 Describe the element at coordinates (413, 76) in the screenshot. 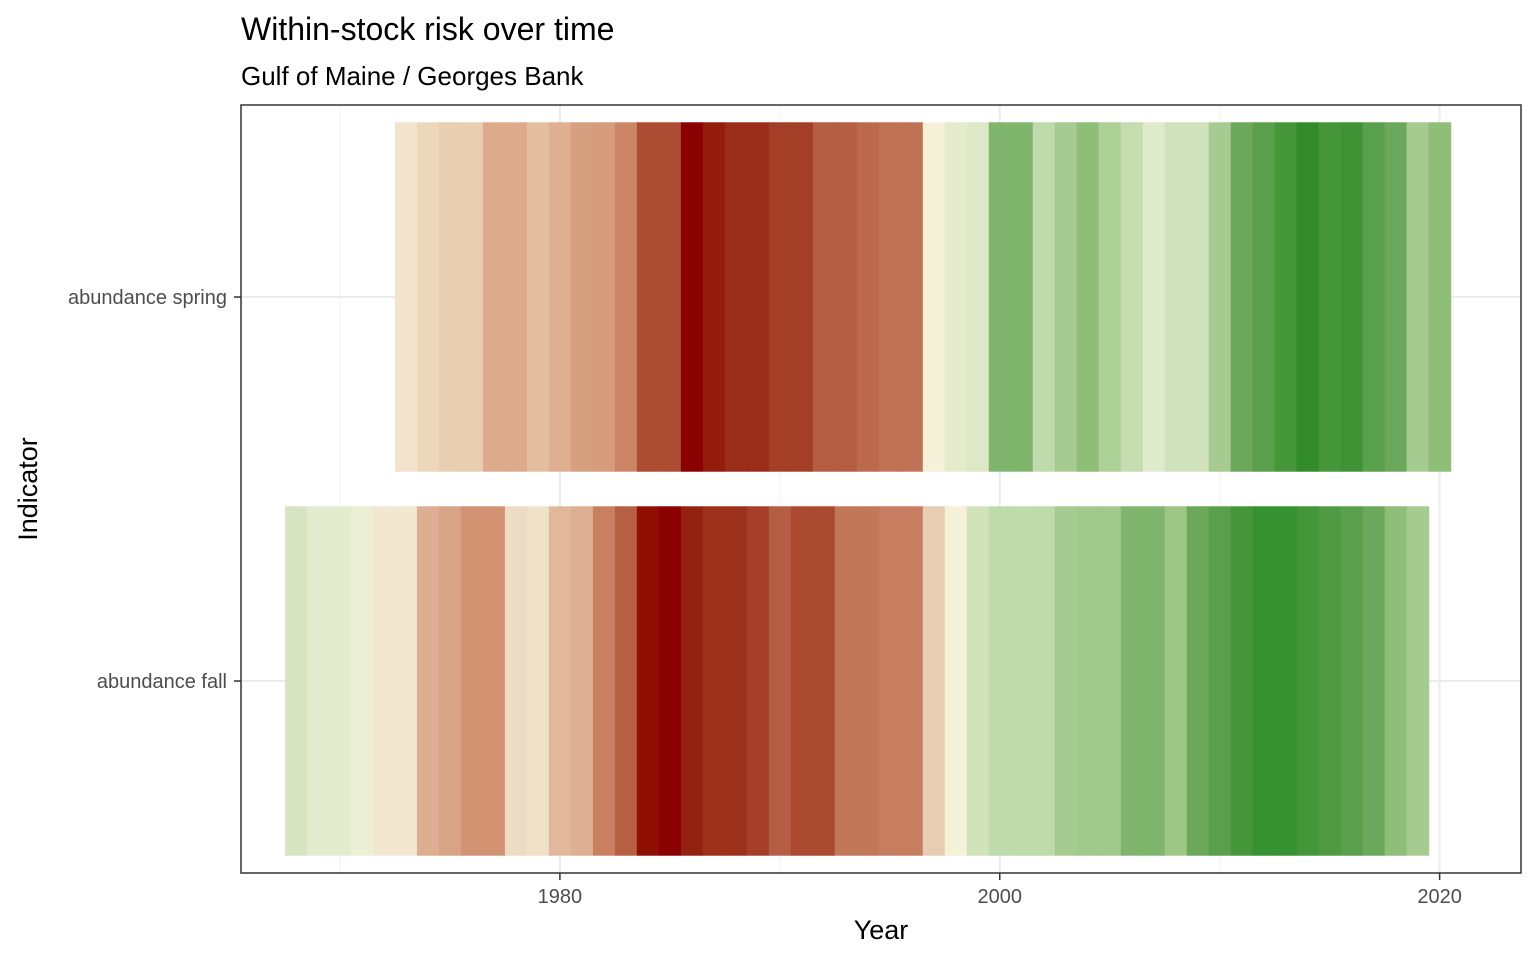

I see `chart-subtitle: Gulf of Maine / Georges Bank` at that location.